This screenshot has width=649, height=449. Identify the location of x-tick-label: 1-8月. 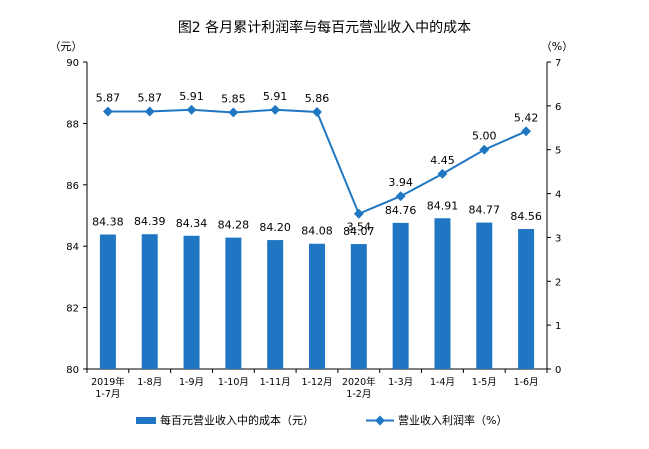
(149, 382).